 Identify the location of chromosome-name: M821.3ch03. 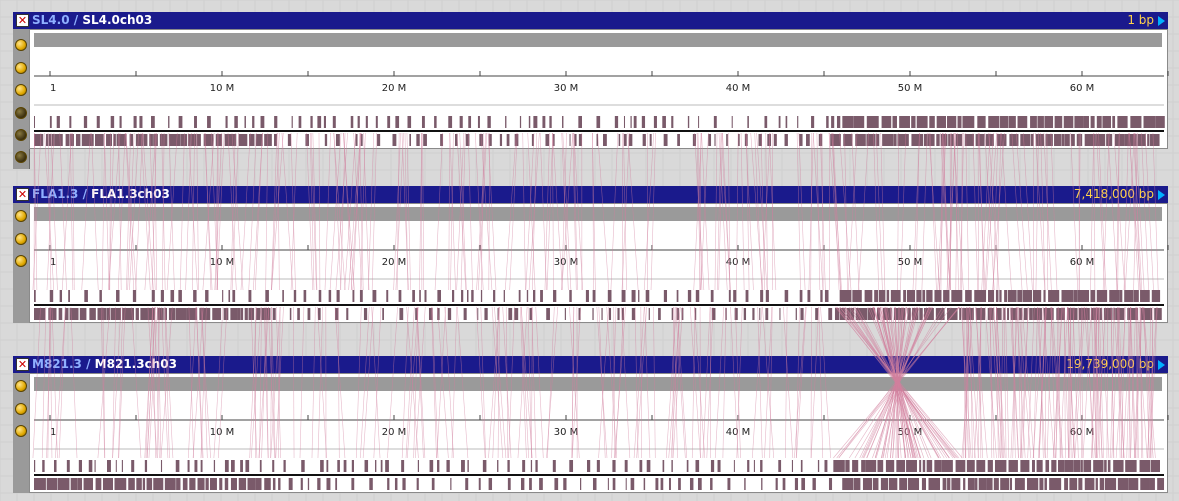
(135, 364).